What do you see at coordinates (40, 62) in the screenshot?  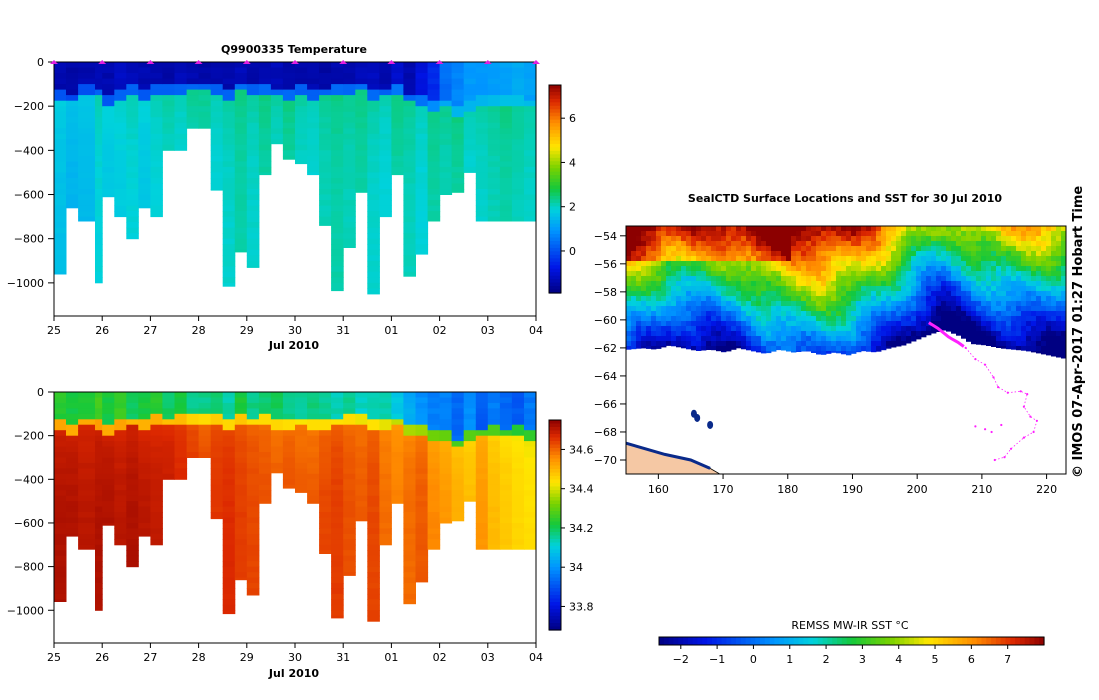 I see `y-tick-label: 0` at bounding box center [40, 62].